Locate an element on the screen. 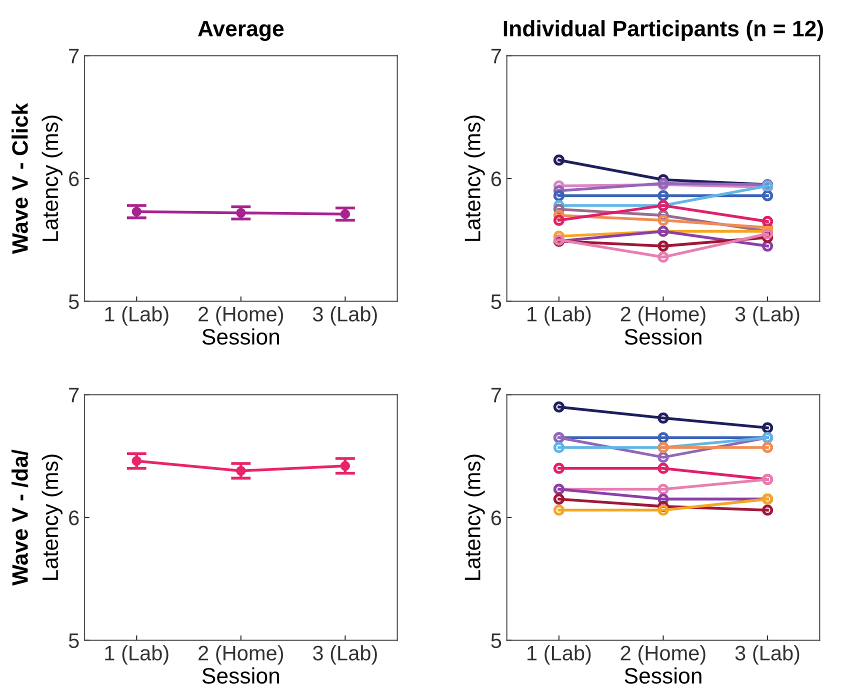 This screenshot has height=696, width=845. text: Wave V - Click is located at coordinates (20, 178).